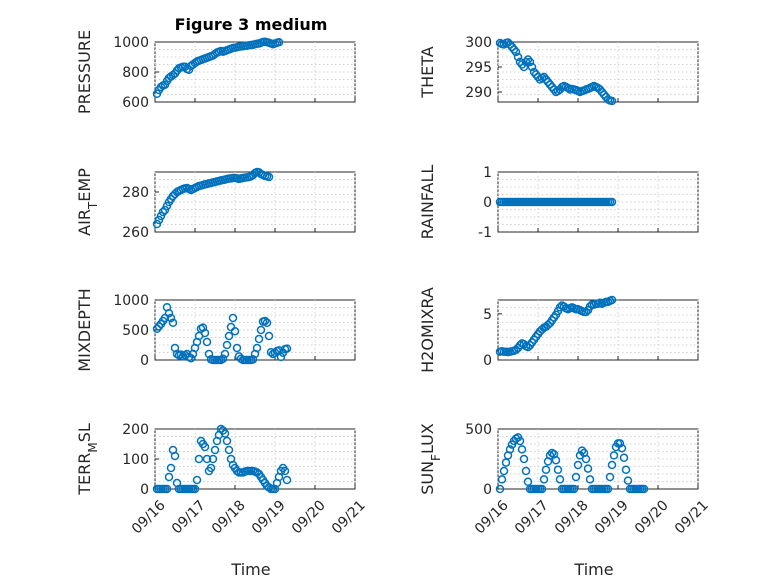  Describe the element at coordinates (251, 24) in the screenshot. I see `figure-title: Figure 3 medium` at that location.